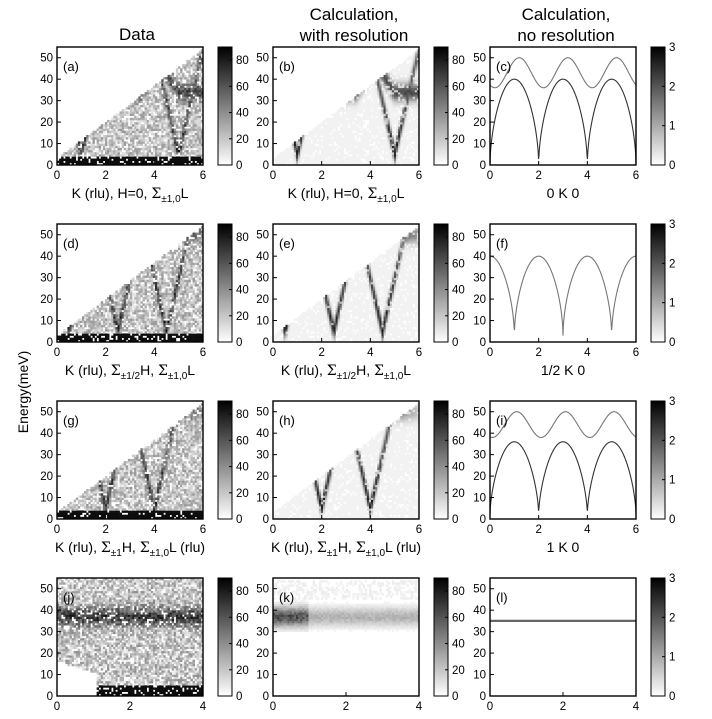 The image size is (712, 719). What do you see at coordinates (23, 392) in the screenshot?
I see `energy-axis-label: Energy(meV)` at bounding box center [23, 392].